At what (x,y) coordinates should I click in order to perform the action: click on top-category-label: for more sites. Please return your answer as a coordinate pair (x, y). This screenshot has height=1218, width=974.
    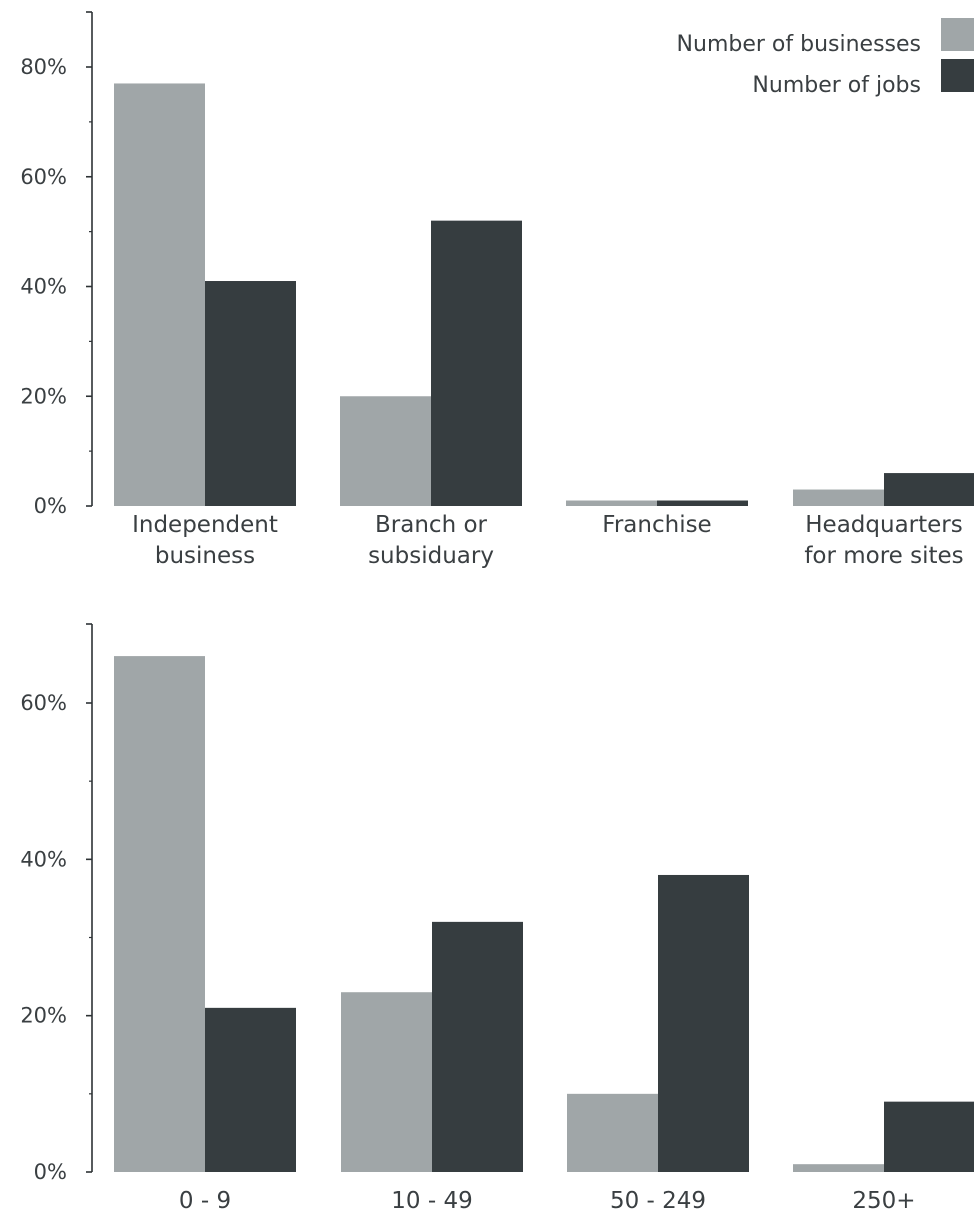
    Looking at the image, I should click on (883, 556).